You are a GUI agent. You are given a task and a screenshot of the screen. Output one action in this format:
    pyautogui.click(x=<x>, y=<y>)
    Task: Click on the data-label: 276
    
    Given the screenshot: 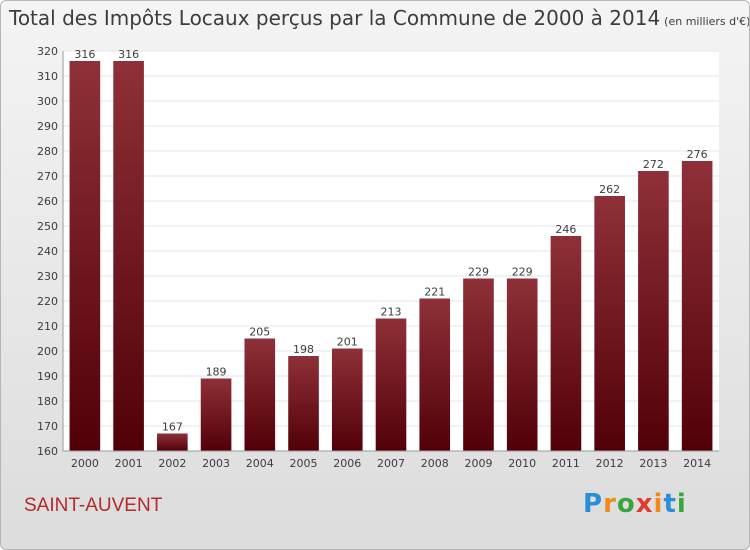 What is the action you would take?
    pyautogui.click(x=697, y=154)
    